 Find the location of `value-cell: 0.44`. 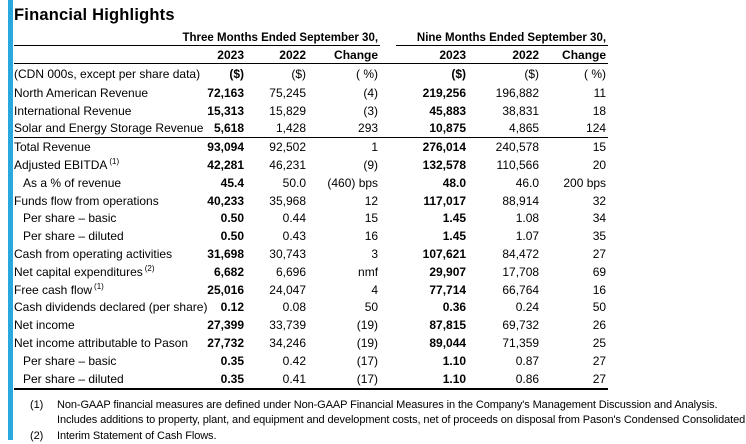

value-cell: 0.44 is located at coordinates (294, 218).